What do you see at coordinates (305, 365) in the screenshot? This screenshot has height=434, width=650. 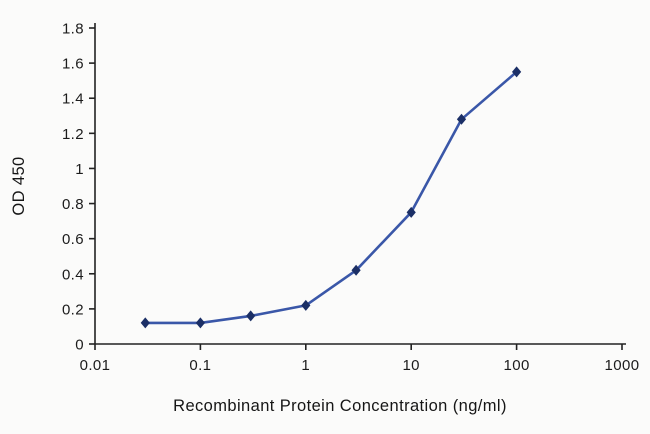 I see `x-tick-label: 1` at bounding box center [305, 365].